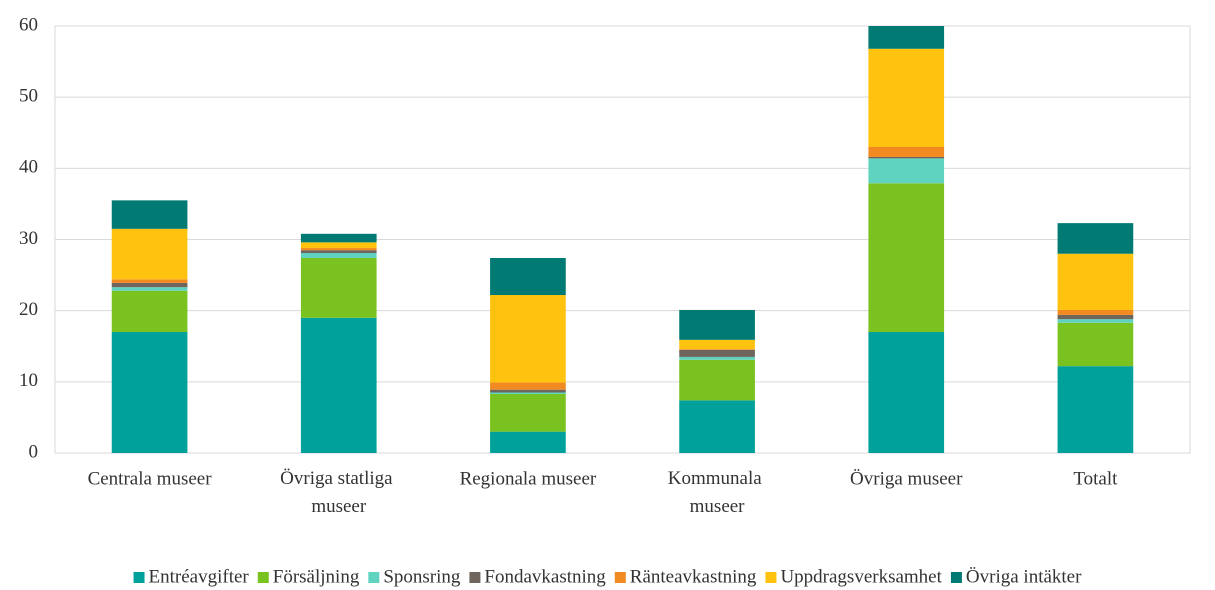 The height and width of the screenshot is (590, 1215). What do you see at coordinates (1095, 478) in the screenshot?
I see `x-tick-label: Totalt` at bounding box center [1095, 478].